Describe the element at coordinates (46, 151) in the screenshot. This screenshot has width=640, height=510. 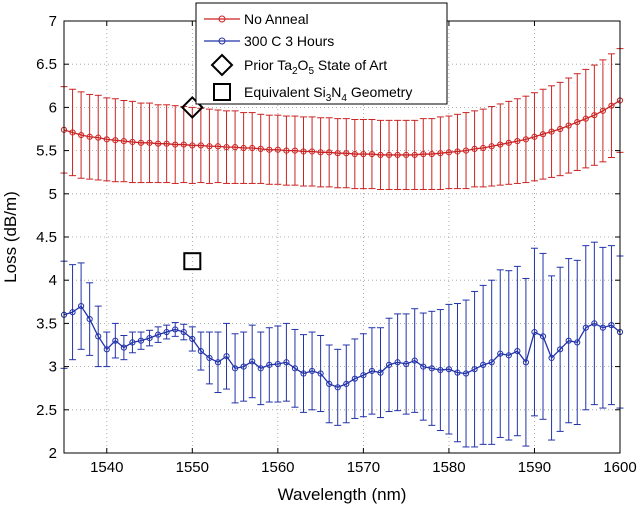
I see `y-tick-label: 5.5` at that location.